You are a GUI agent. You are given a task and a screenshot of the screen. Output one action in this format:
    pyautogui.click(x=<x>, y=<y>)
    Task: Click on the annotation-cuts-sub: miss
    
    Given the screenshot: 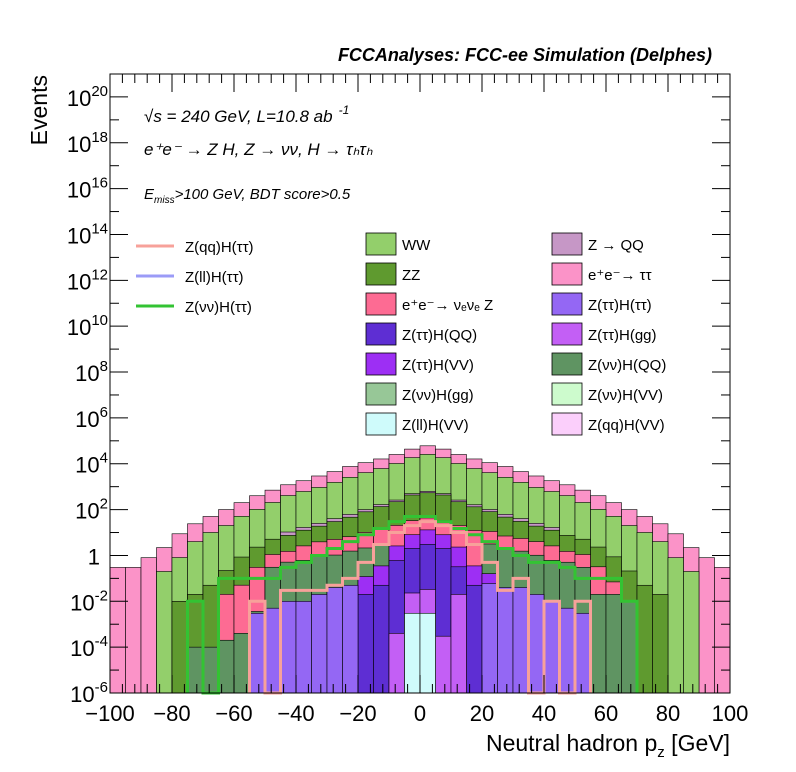 What is the action you would take?
    pyautogui.click(x=164, y=200)
    